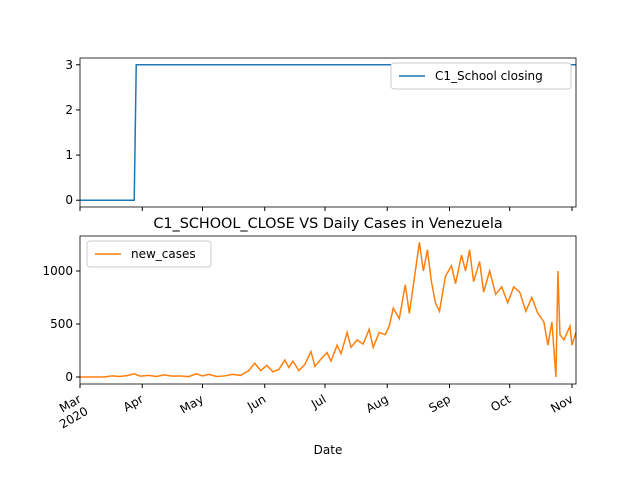  I want to click on legend-label: C1_School closing, so click(489, 76).